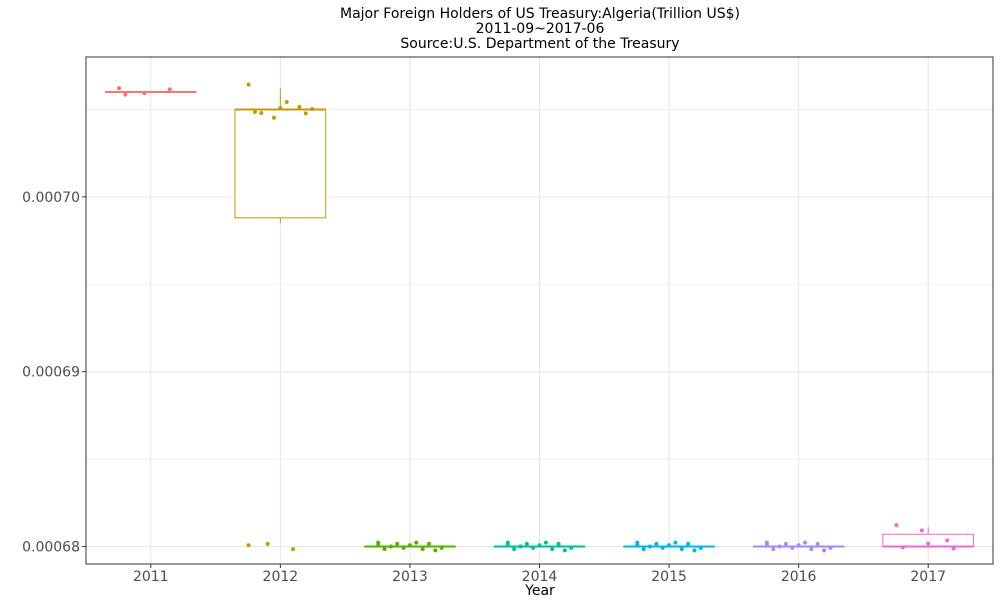 This screenshot has width=1000, height=600. Describe the element at coordinates (281, 577) in the screenshot. I see `x-tick-label: 2012` at that location.